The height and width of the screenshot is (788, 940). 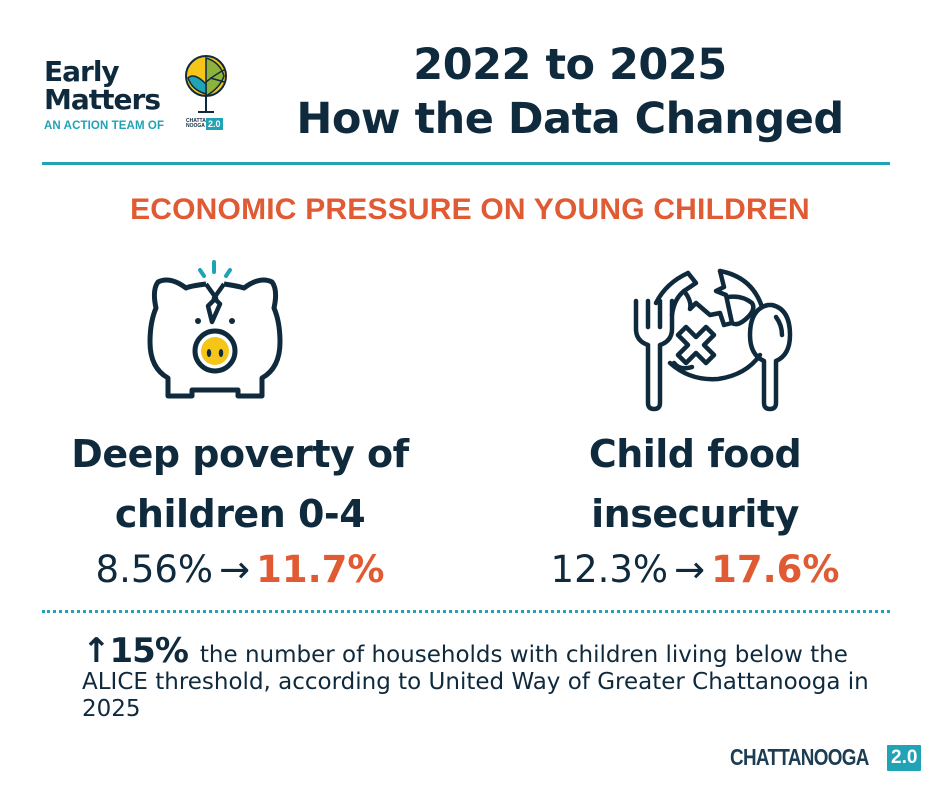 I want to click on footnote-stat: ↑15%, so click(x=135, y=651).